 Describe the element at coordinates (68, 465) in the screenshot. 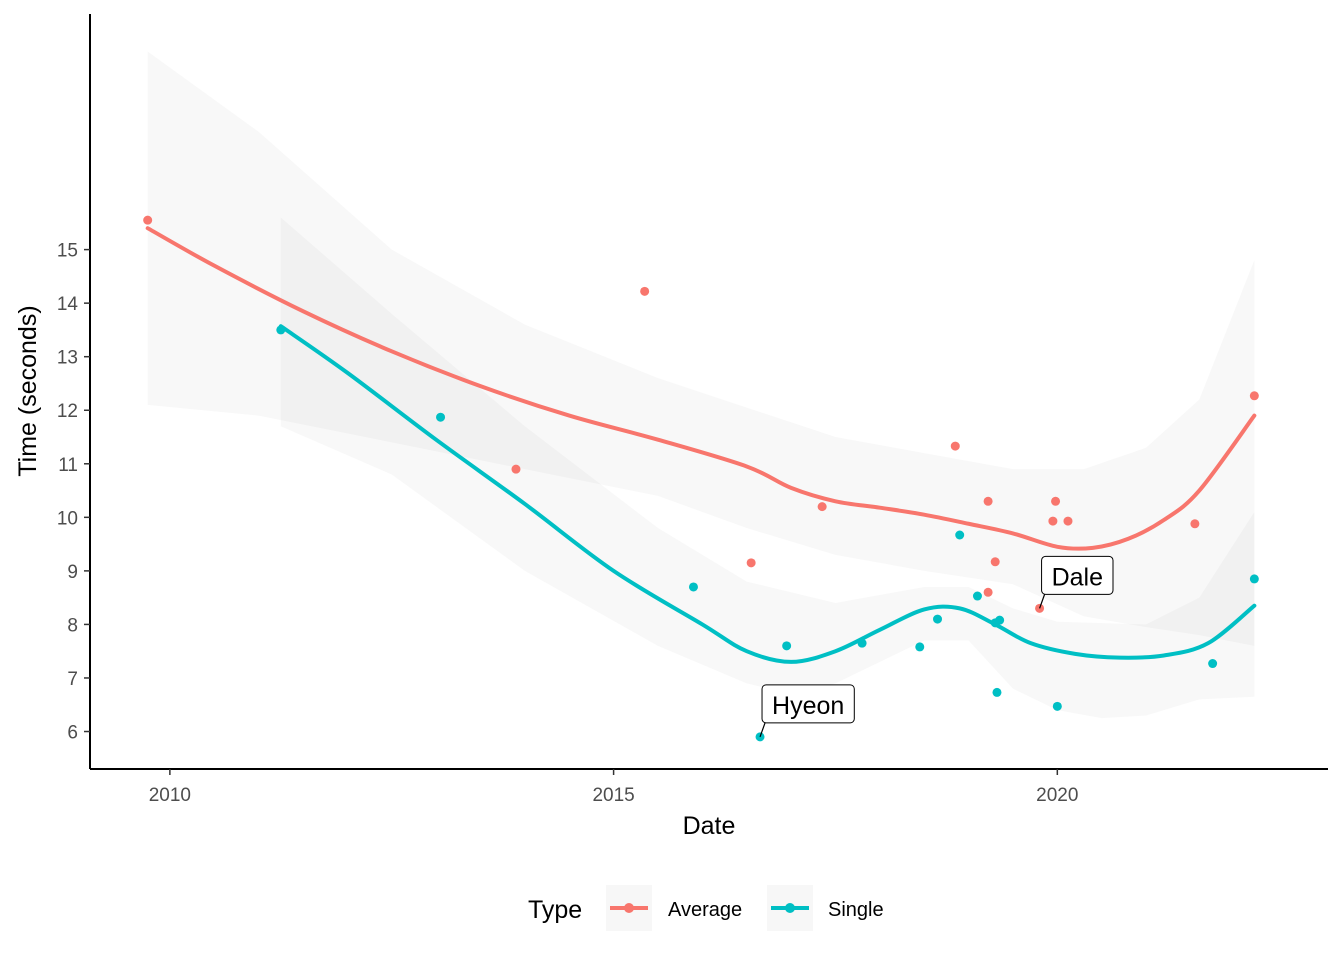

I see `y-tick-label: 11` at that location.